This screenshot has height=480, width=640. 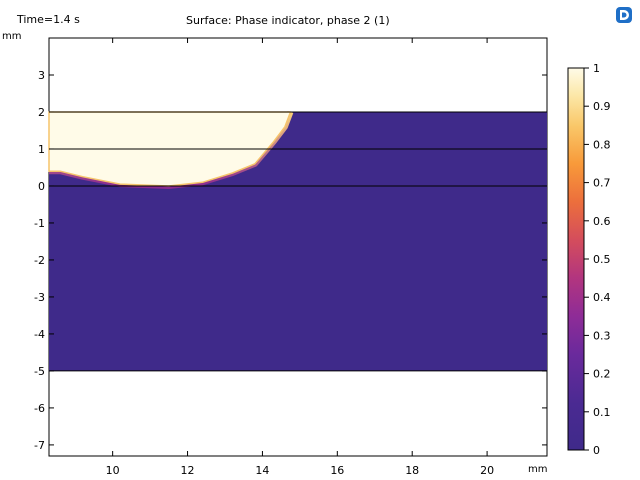 What do you see at coordinates (596, 450) in the screenshot?
I see `colorbar-tick-label: 0` at bounding box center [596, 450].